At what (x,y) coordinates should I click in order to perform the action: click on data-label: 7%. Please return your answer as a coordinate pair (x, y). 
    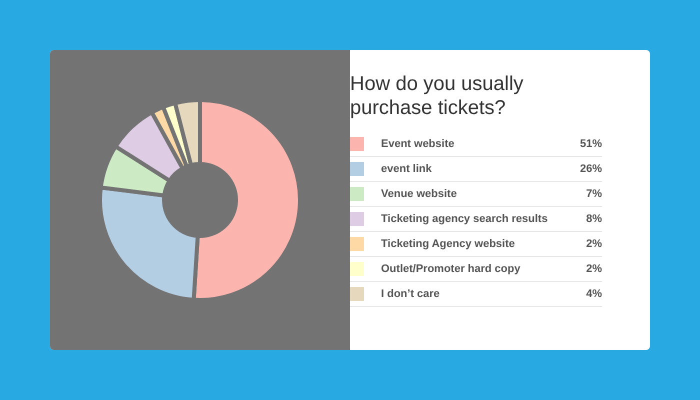
    Looking at the image, I should click on (593, 194).